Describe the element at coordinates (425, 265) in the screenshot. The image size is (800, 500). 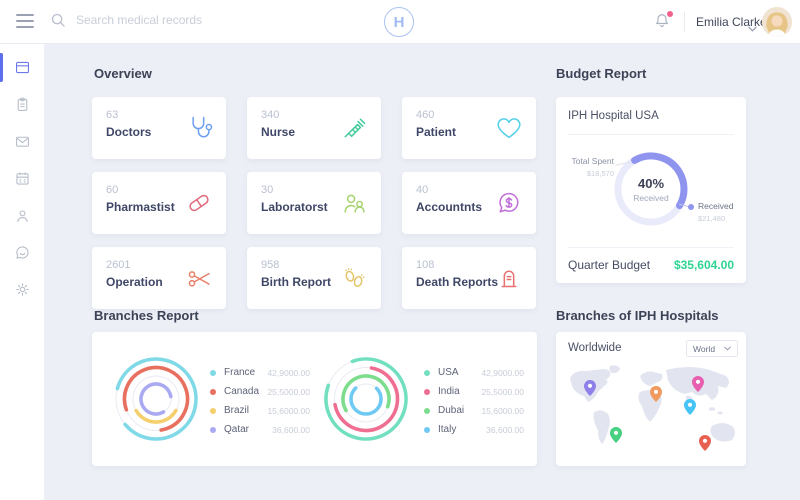
I see `stat-value: 108` at that location.